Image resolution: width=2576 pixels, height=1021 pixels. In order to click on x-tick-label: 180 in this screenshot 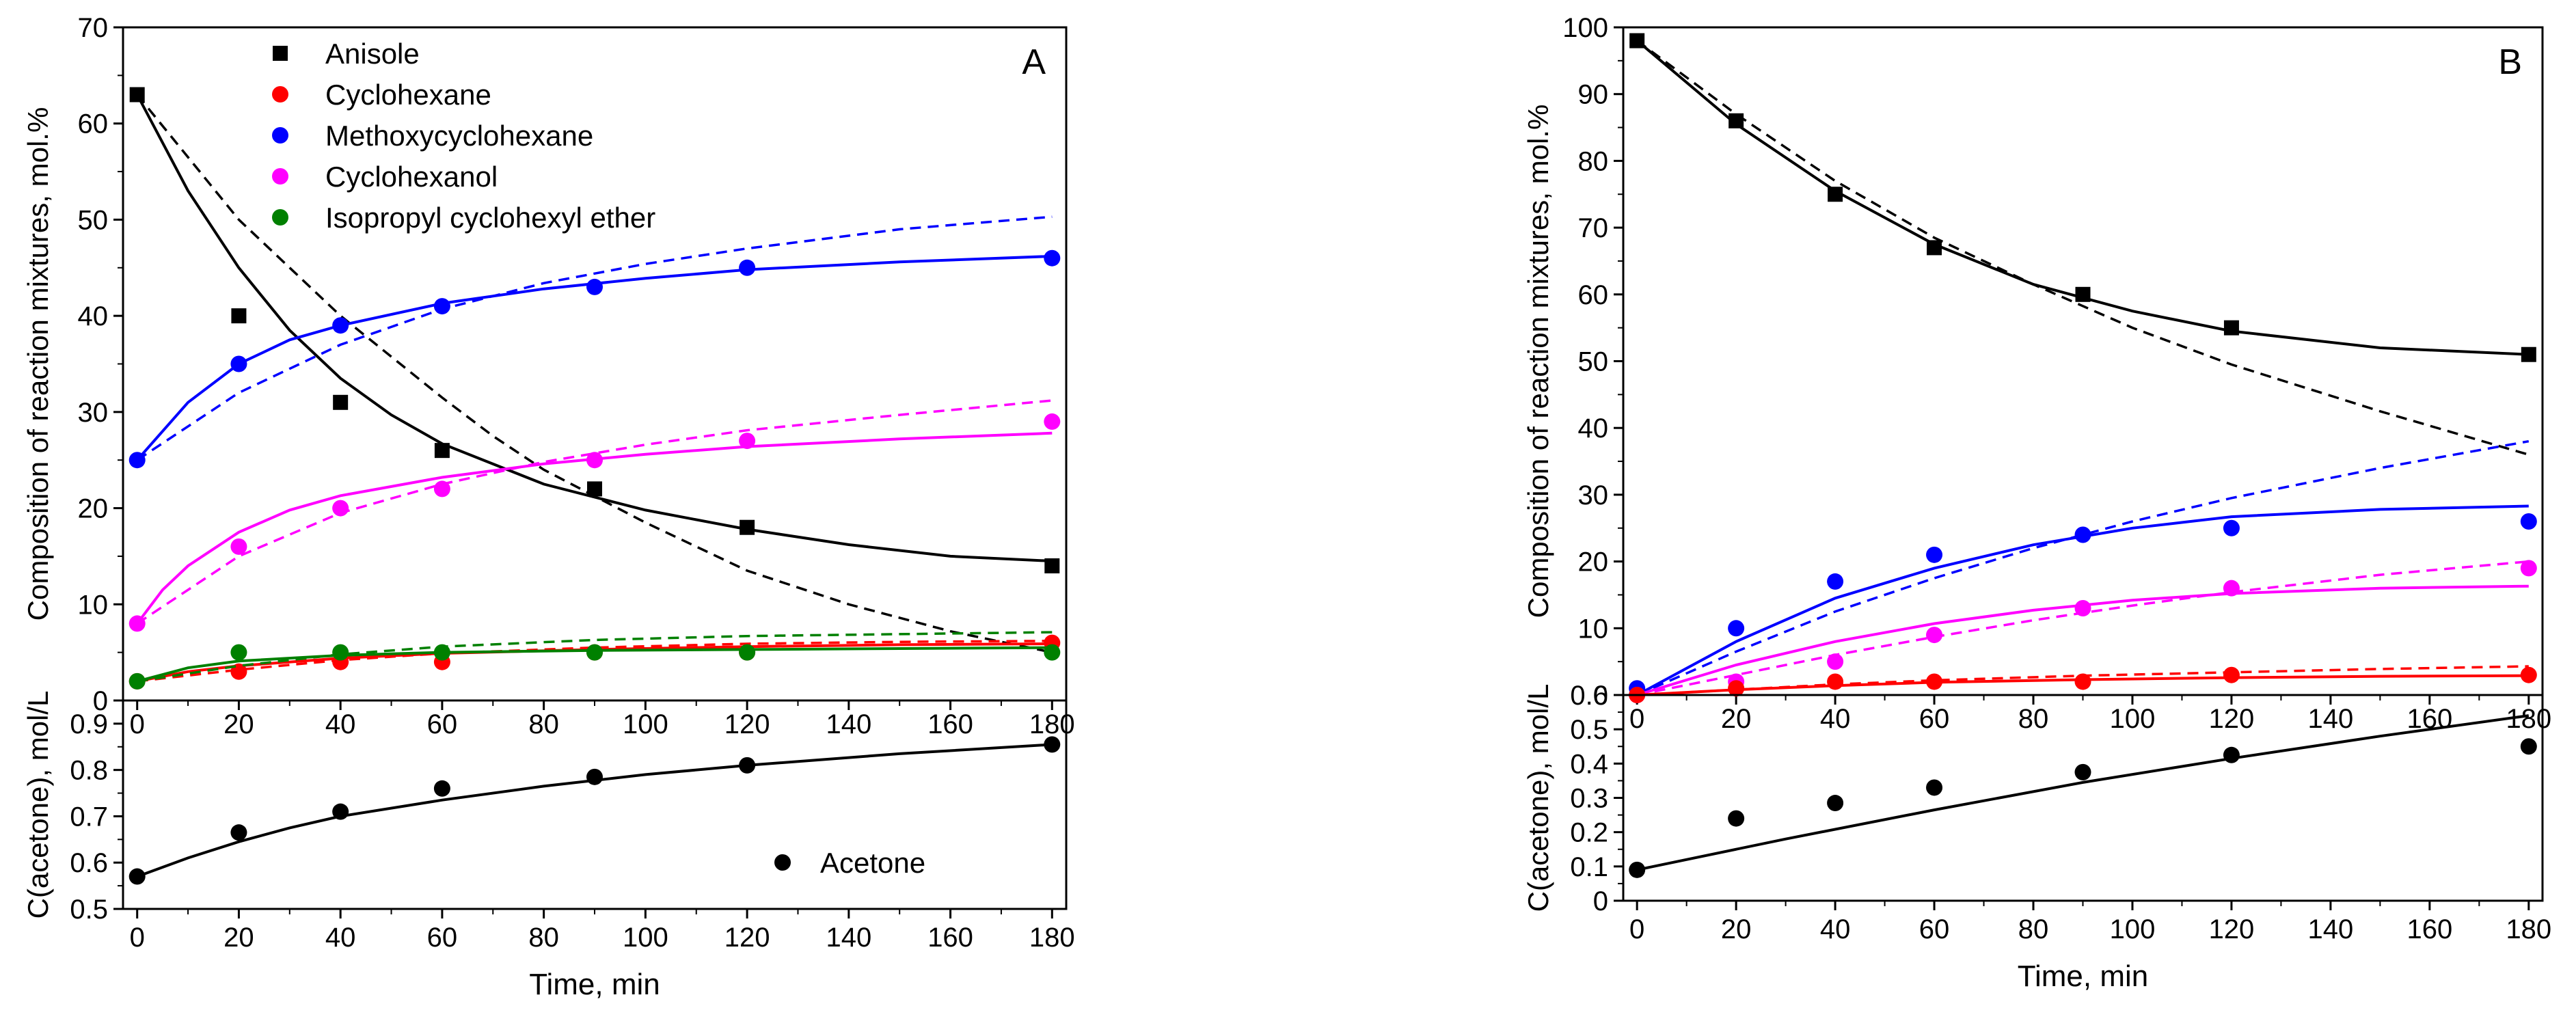, I will do `click(2529, 929)`.